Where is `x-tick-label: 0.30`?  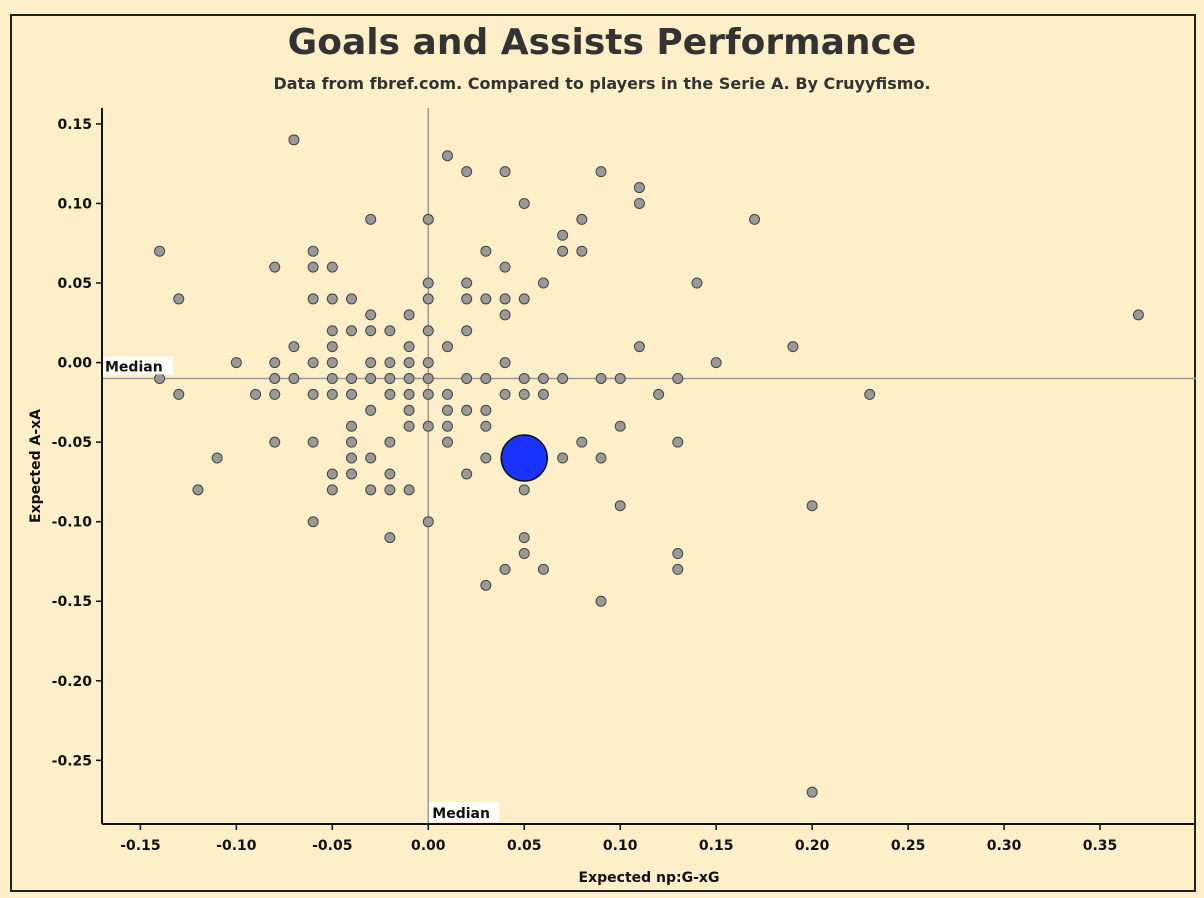 x-tick-label: 0.30 is located at coordinates (1004, 846).